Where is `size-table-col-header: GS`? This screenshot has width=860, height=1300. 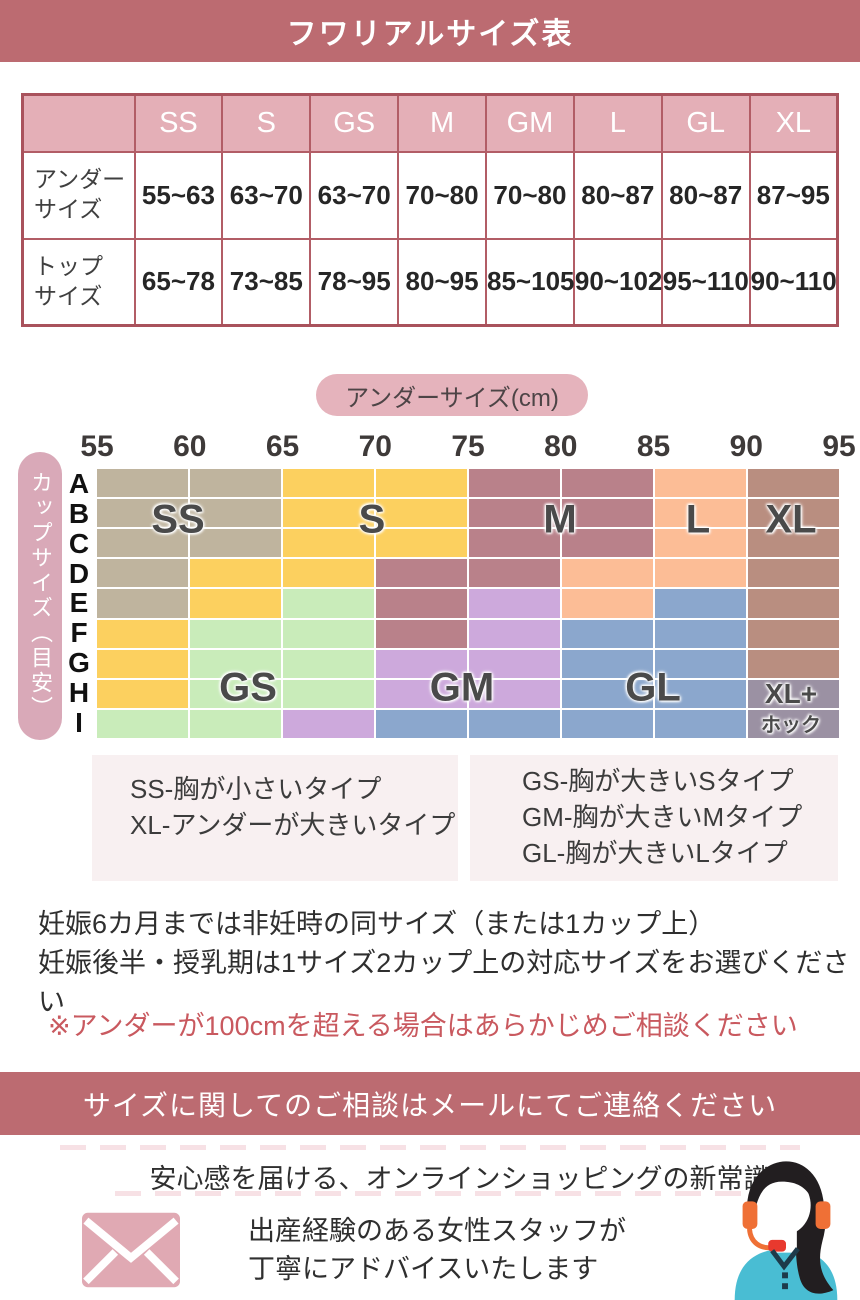 size-table-col-header: GS is located at coordinates (354, 123).